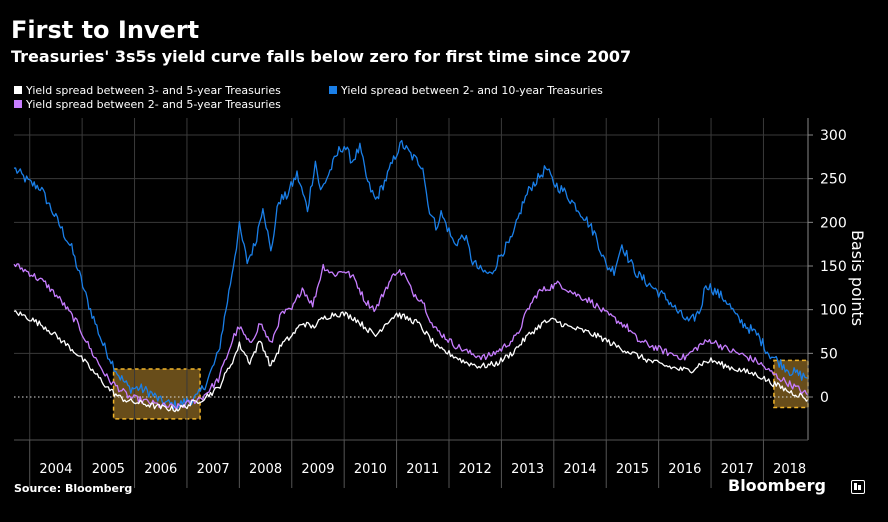  I want to click on year-label: 2017, so click(737, 469).